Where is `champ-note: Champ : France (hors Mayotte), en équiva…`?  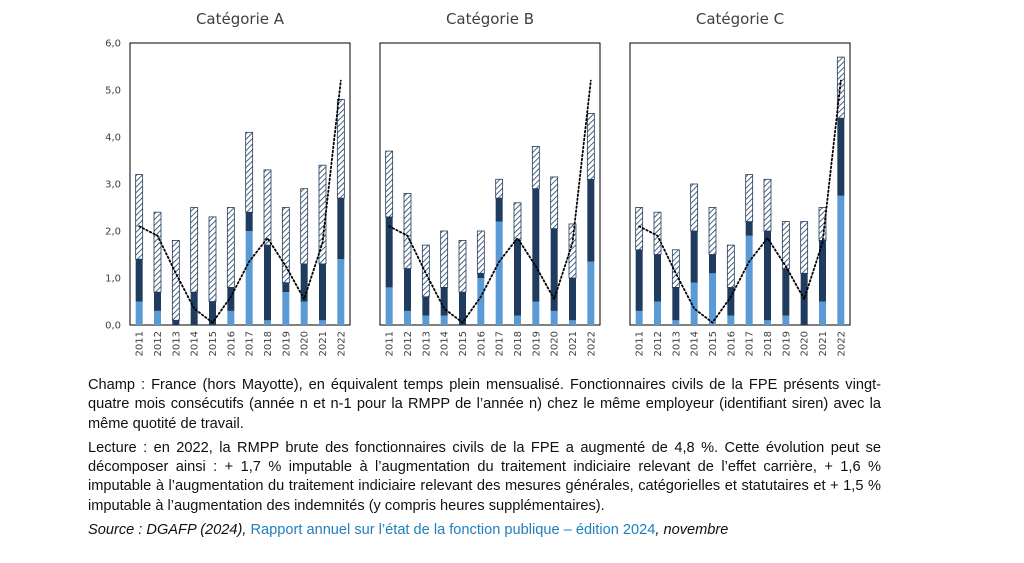
champ-note: Champ : France (hors Mayotte), en équiva… is located at coordinates (484, 404).